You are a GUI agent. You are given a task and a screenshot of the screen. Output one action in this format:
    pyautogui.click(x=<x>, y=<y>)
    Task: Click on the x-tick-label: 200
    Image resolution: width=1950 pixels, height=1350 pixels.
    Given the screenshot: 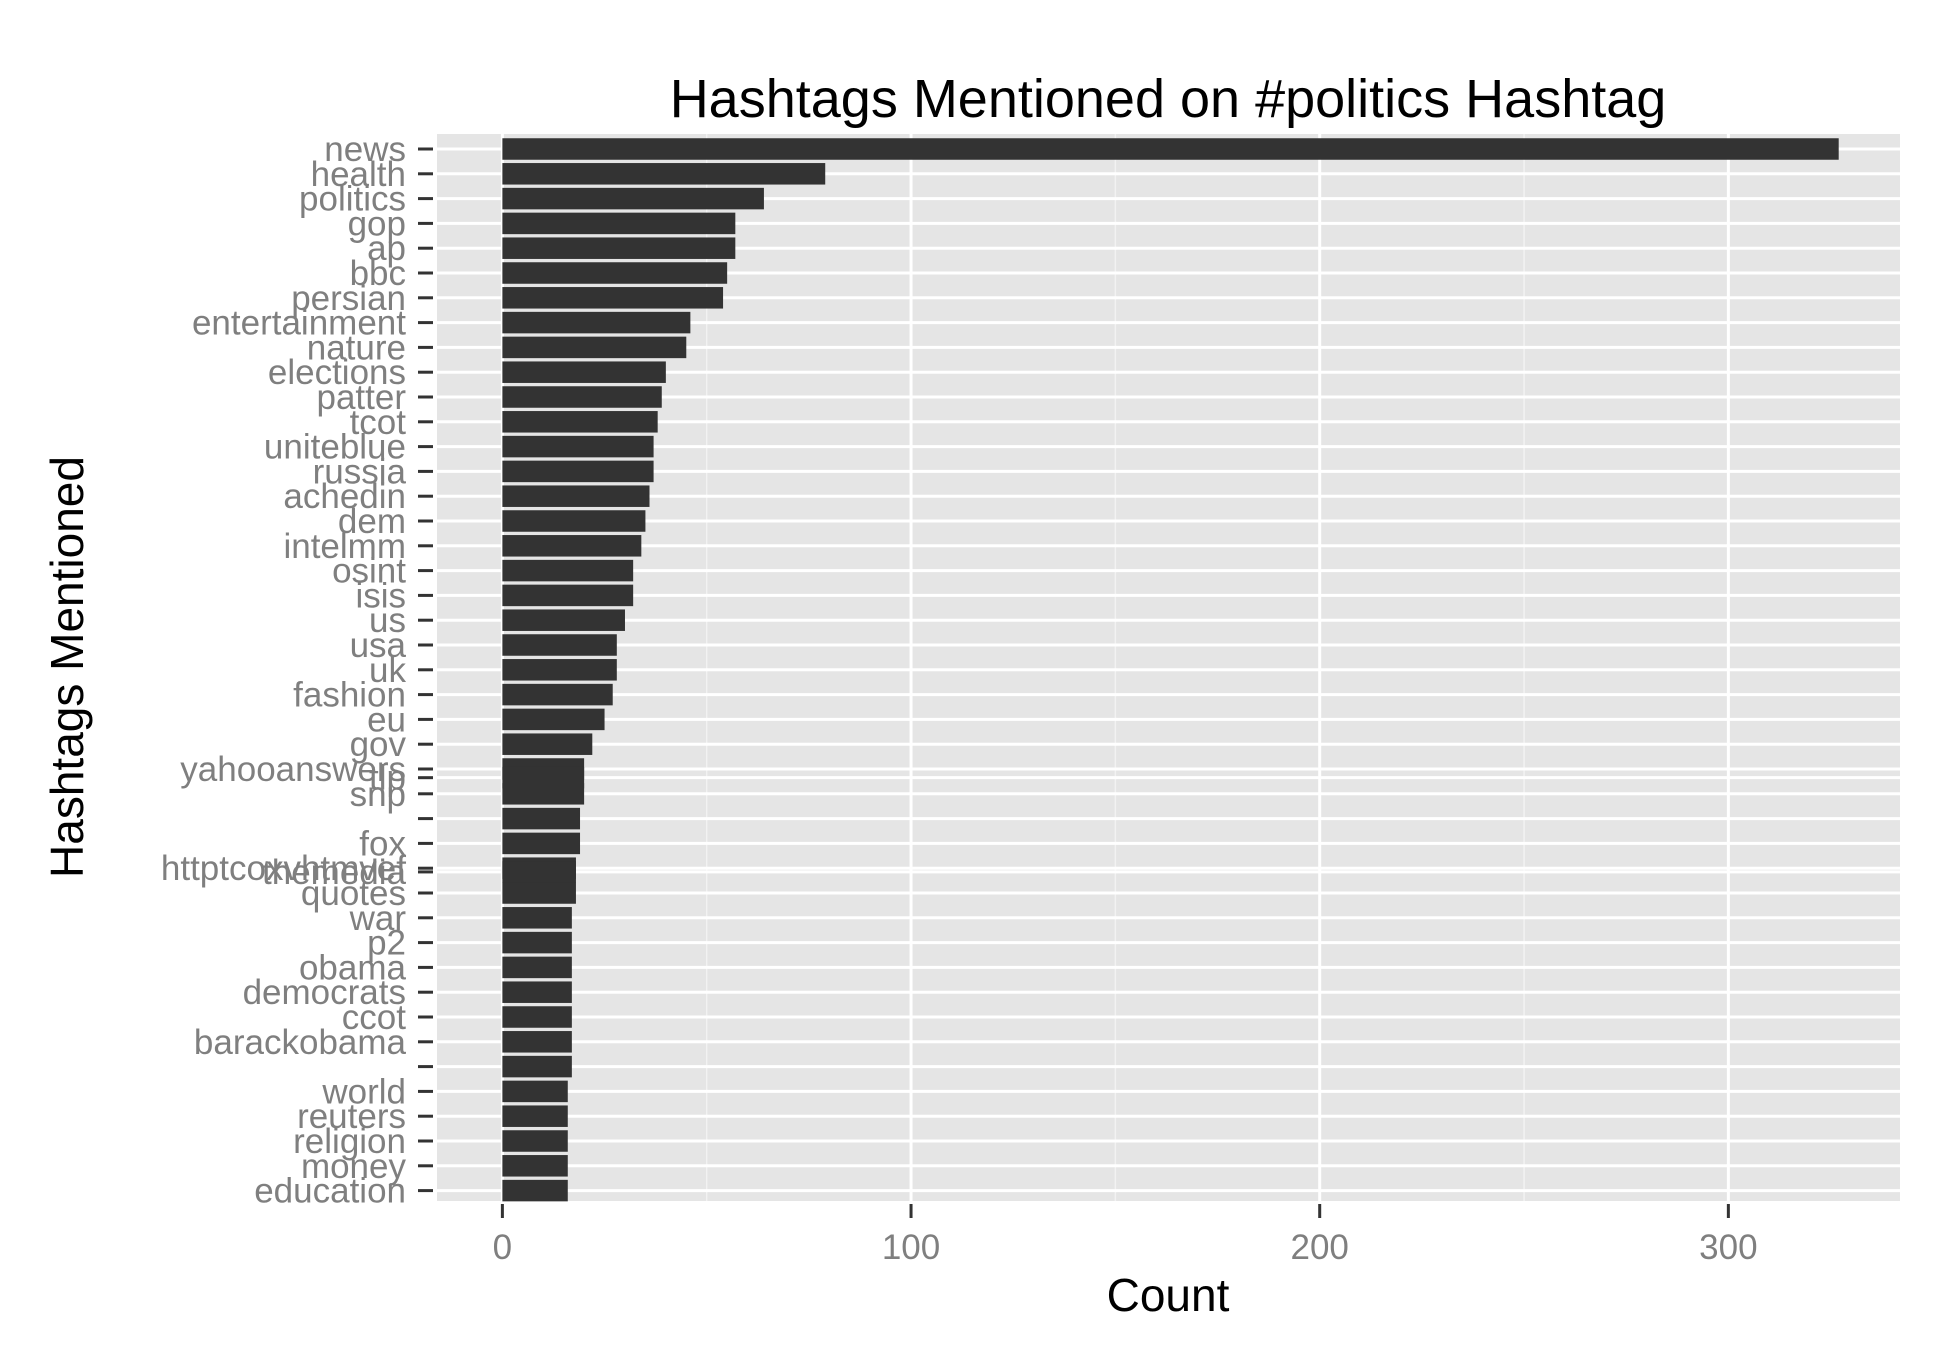 What is the action you would take?
    pyautogui.click(x=1320, y=1247)
    